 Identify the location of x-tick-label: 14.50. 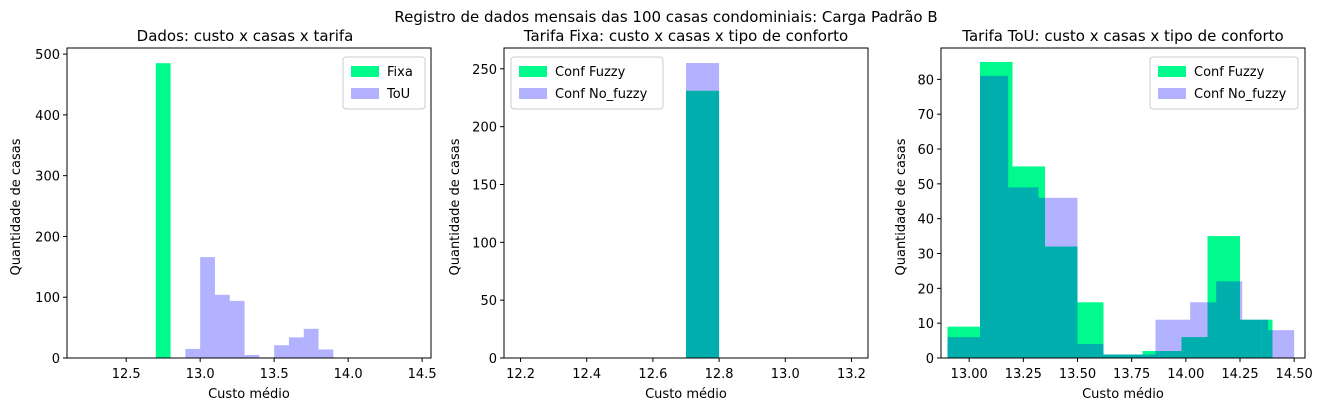
(1294, 374).